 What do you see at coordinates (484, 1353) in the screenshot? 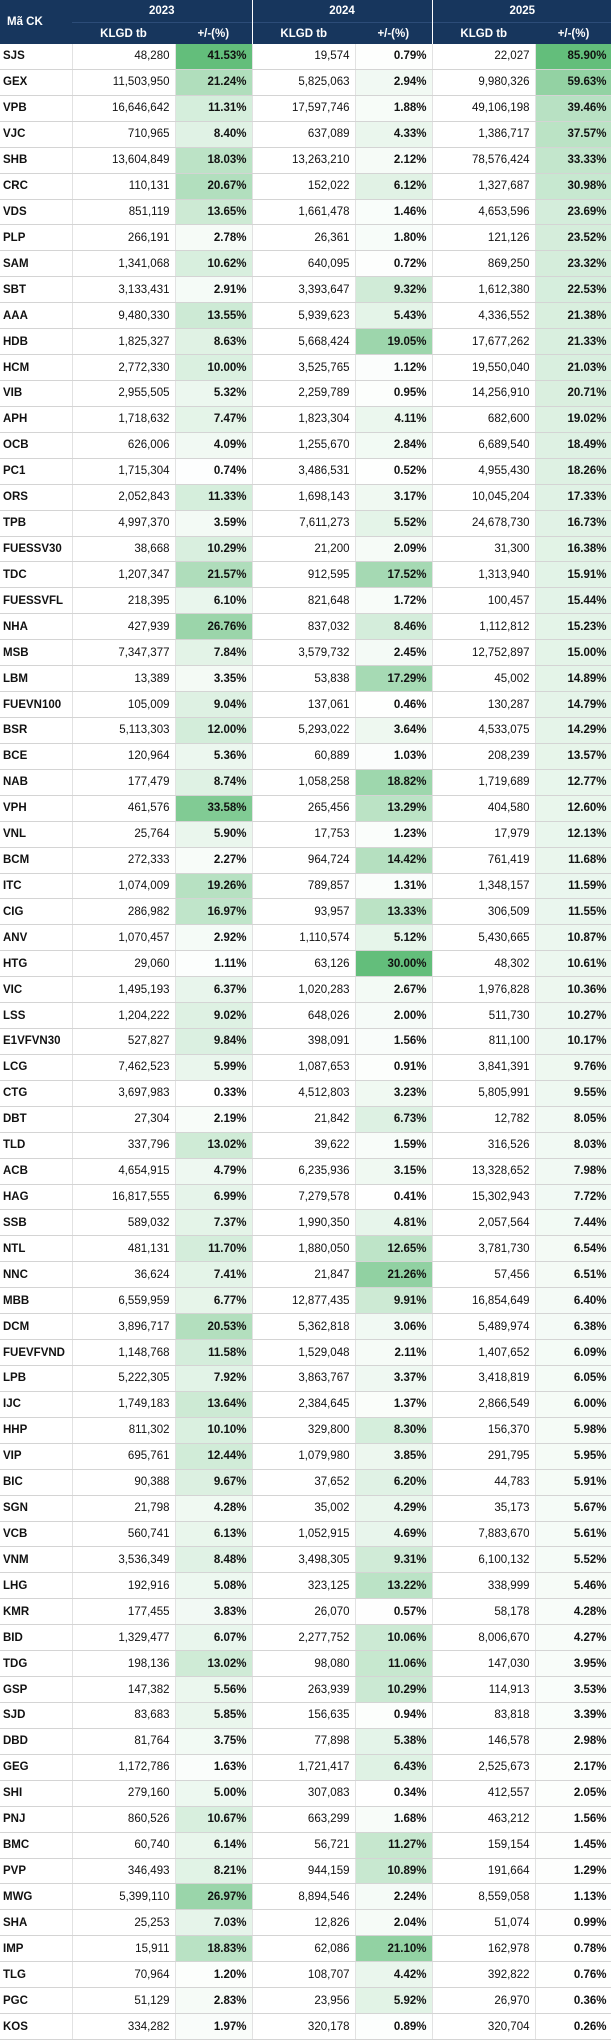
I see `volume-2025-cell: 1,407,652` at bounding box center [484, 1353].